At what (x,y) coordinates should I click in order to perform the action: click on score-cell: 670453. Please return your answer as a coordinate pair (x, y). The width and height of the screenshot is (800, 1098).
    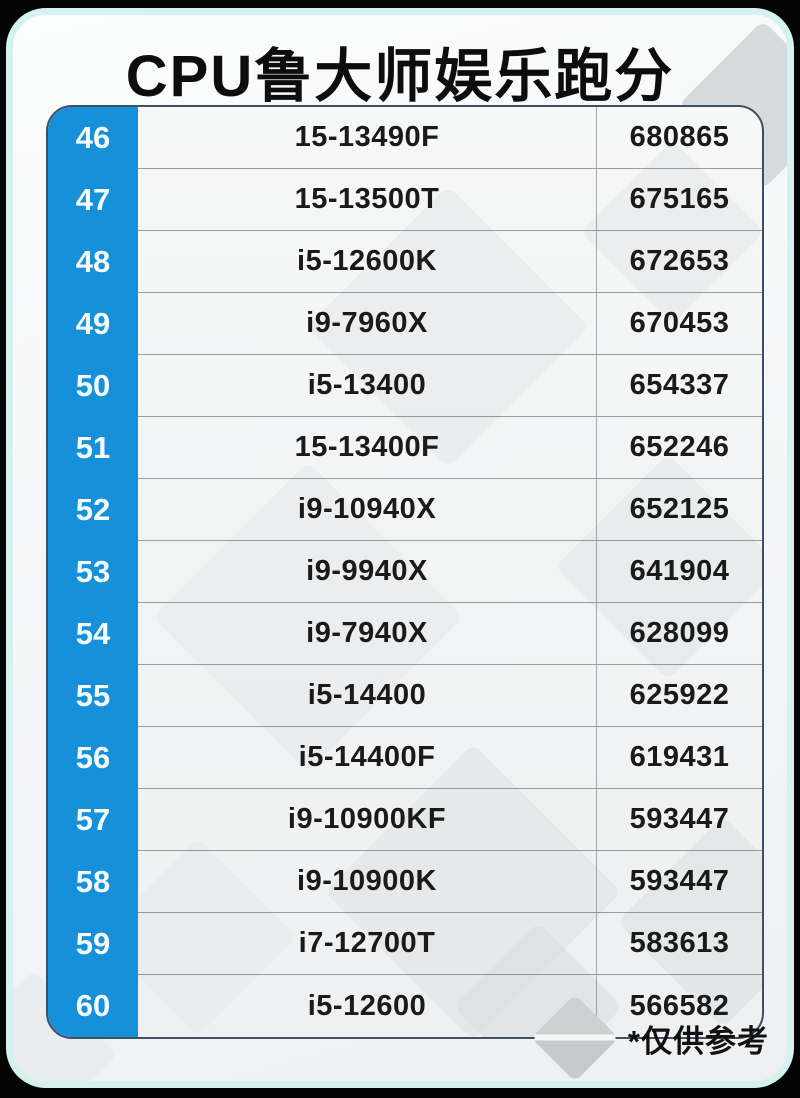
    Looking at the image, I should click on (679, 323).